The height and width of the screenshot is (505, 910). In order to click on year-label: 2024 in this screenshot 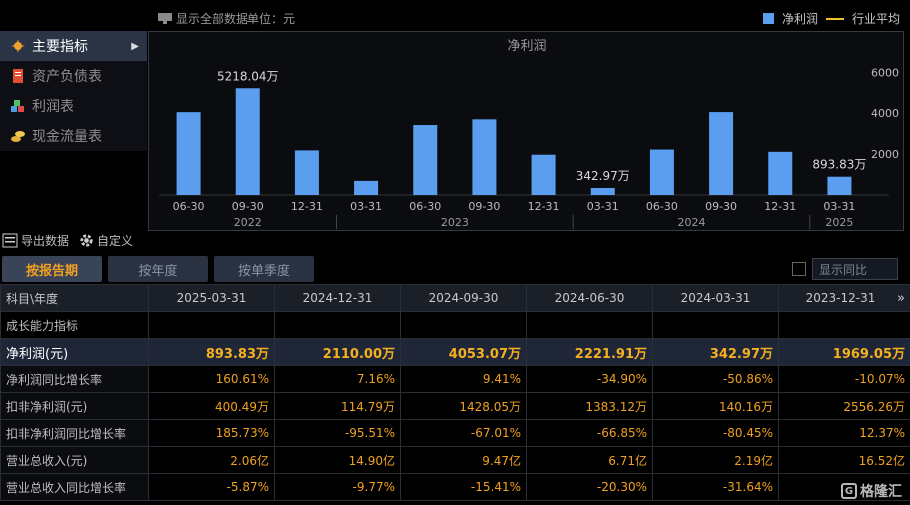, I will do `click(692, 222)`.